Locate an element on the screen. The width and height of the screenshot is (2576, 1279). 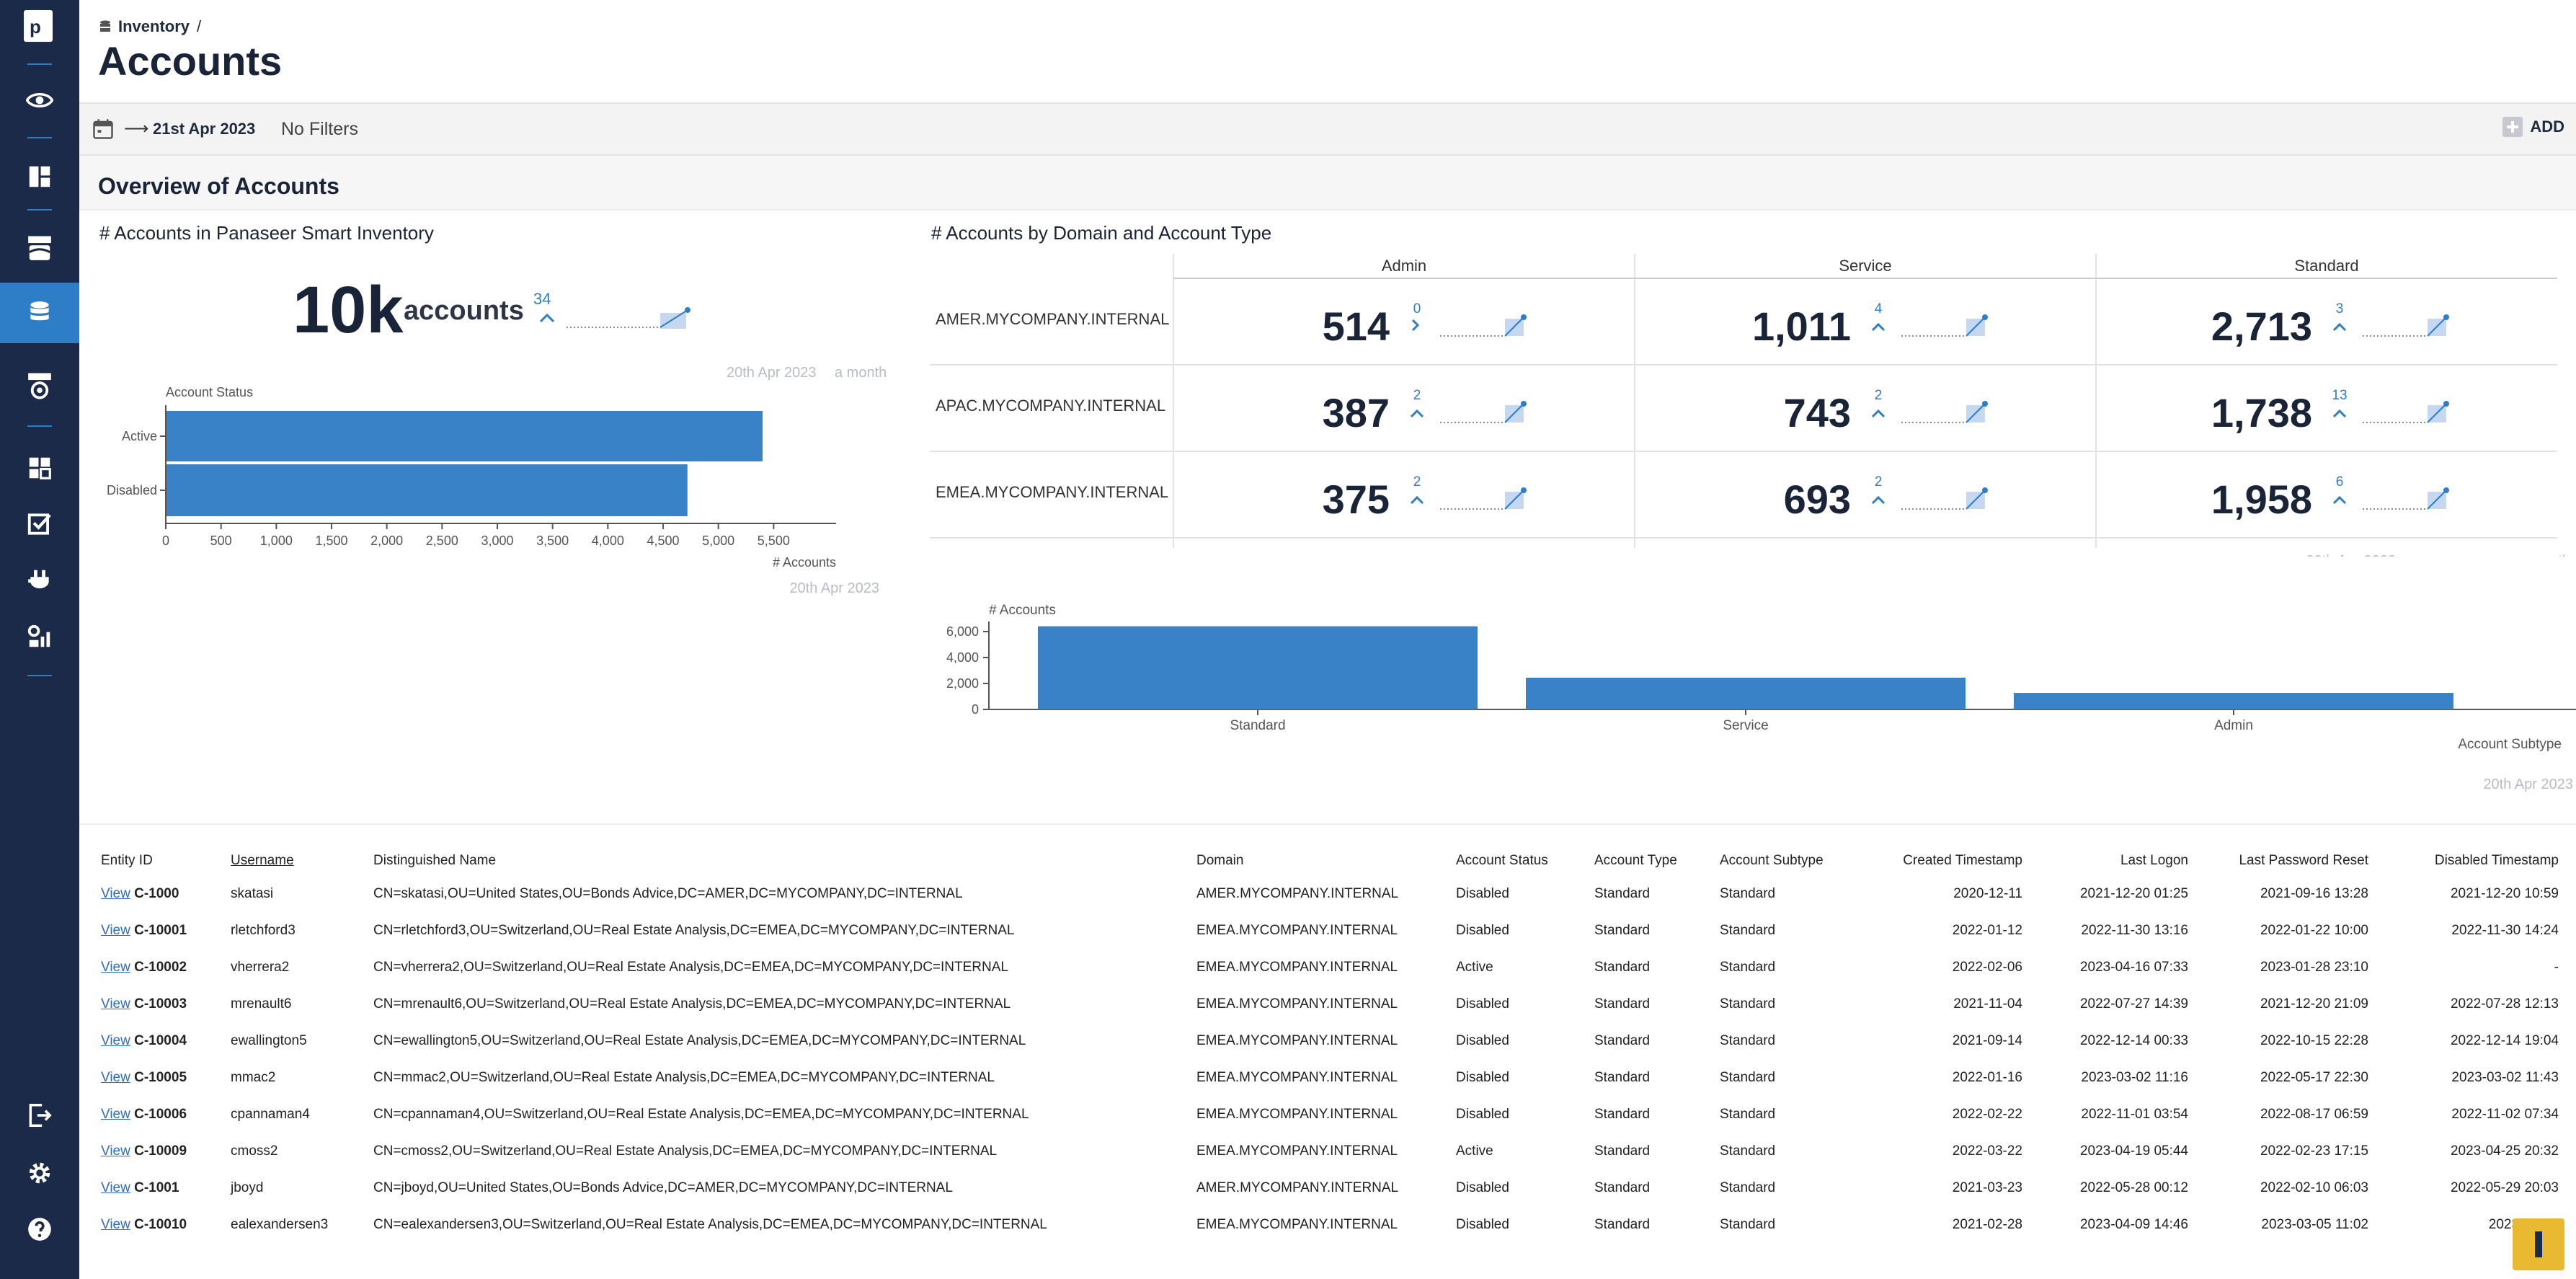
panaseer-logo: p is located at coordinates (38, 26).